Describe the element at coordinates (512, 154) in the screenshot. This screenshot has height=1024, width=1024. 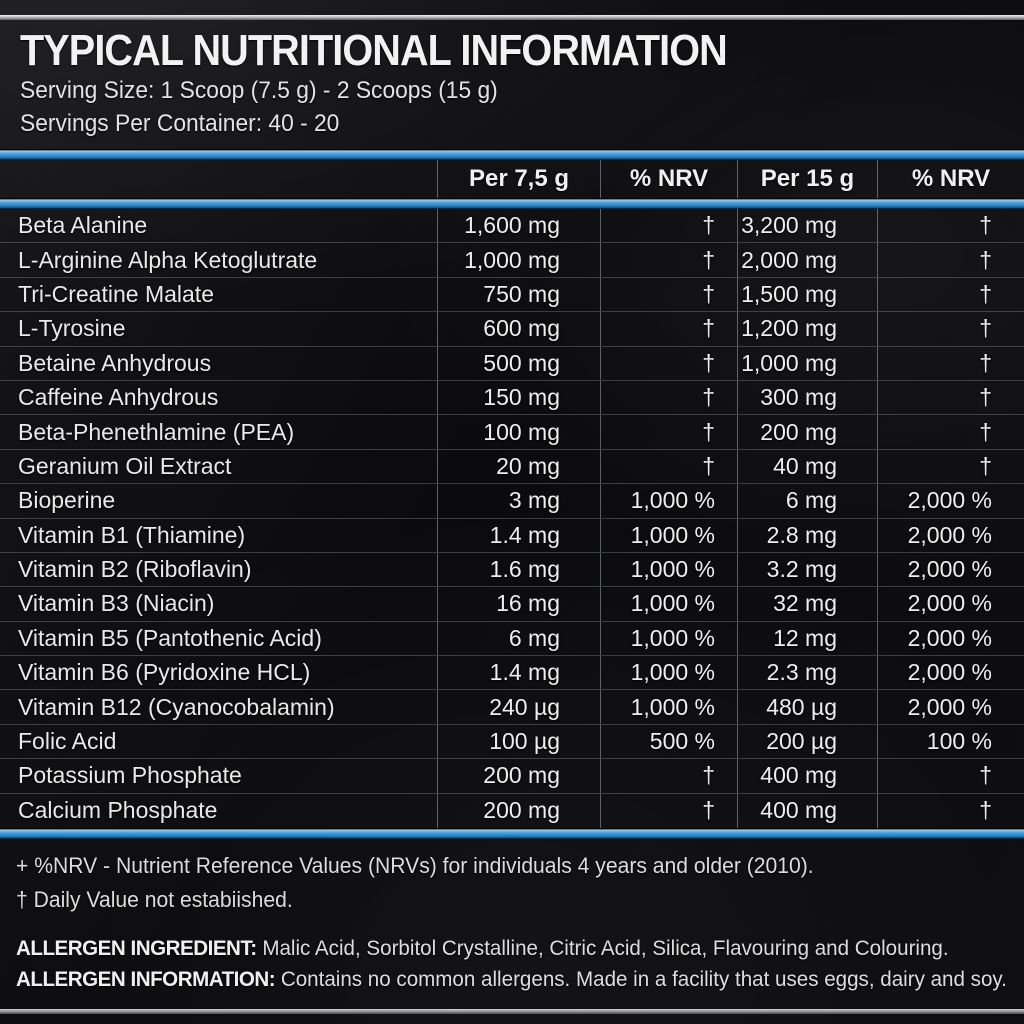
I see `accent-bar-above-header` at that location.